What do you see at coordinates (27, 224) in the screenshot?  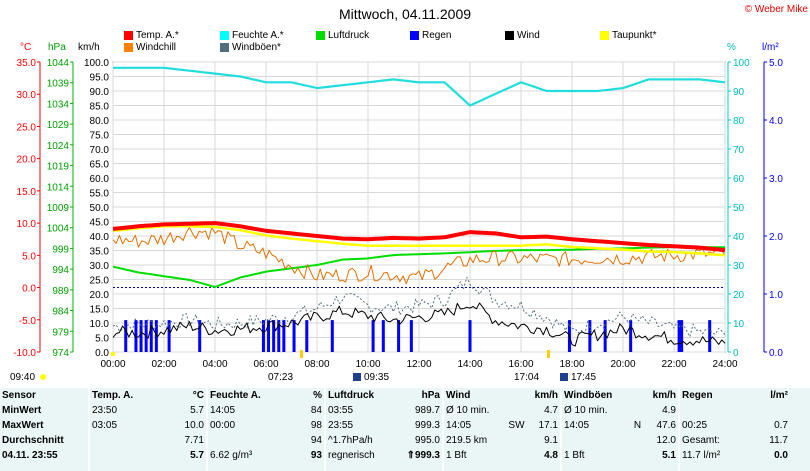 I see `temp-tick-label: 10.0` at bounding box center [27, 224].